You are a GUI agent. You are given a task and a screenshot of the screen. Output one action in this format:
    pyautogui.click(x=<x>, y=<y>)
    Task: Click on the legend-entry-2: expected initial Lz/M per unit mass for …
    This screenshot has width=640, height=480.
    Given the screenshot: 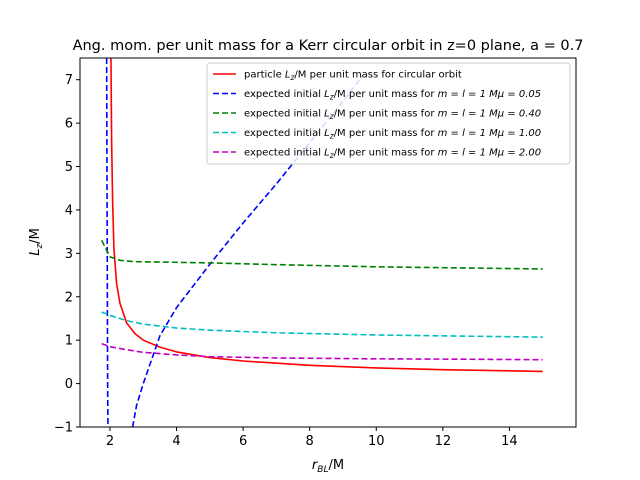 What is the action you would take?
    pyautogui.click(x=392, y=115)
    